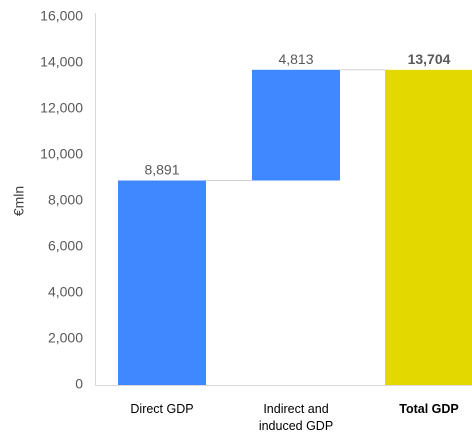  What do you see at coordinates (161, 409) in the screenshot?
I see `x-category-label: Direct GDP` at bounding box center [161, 409].